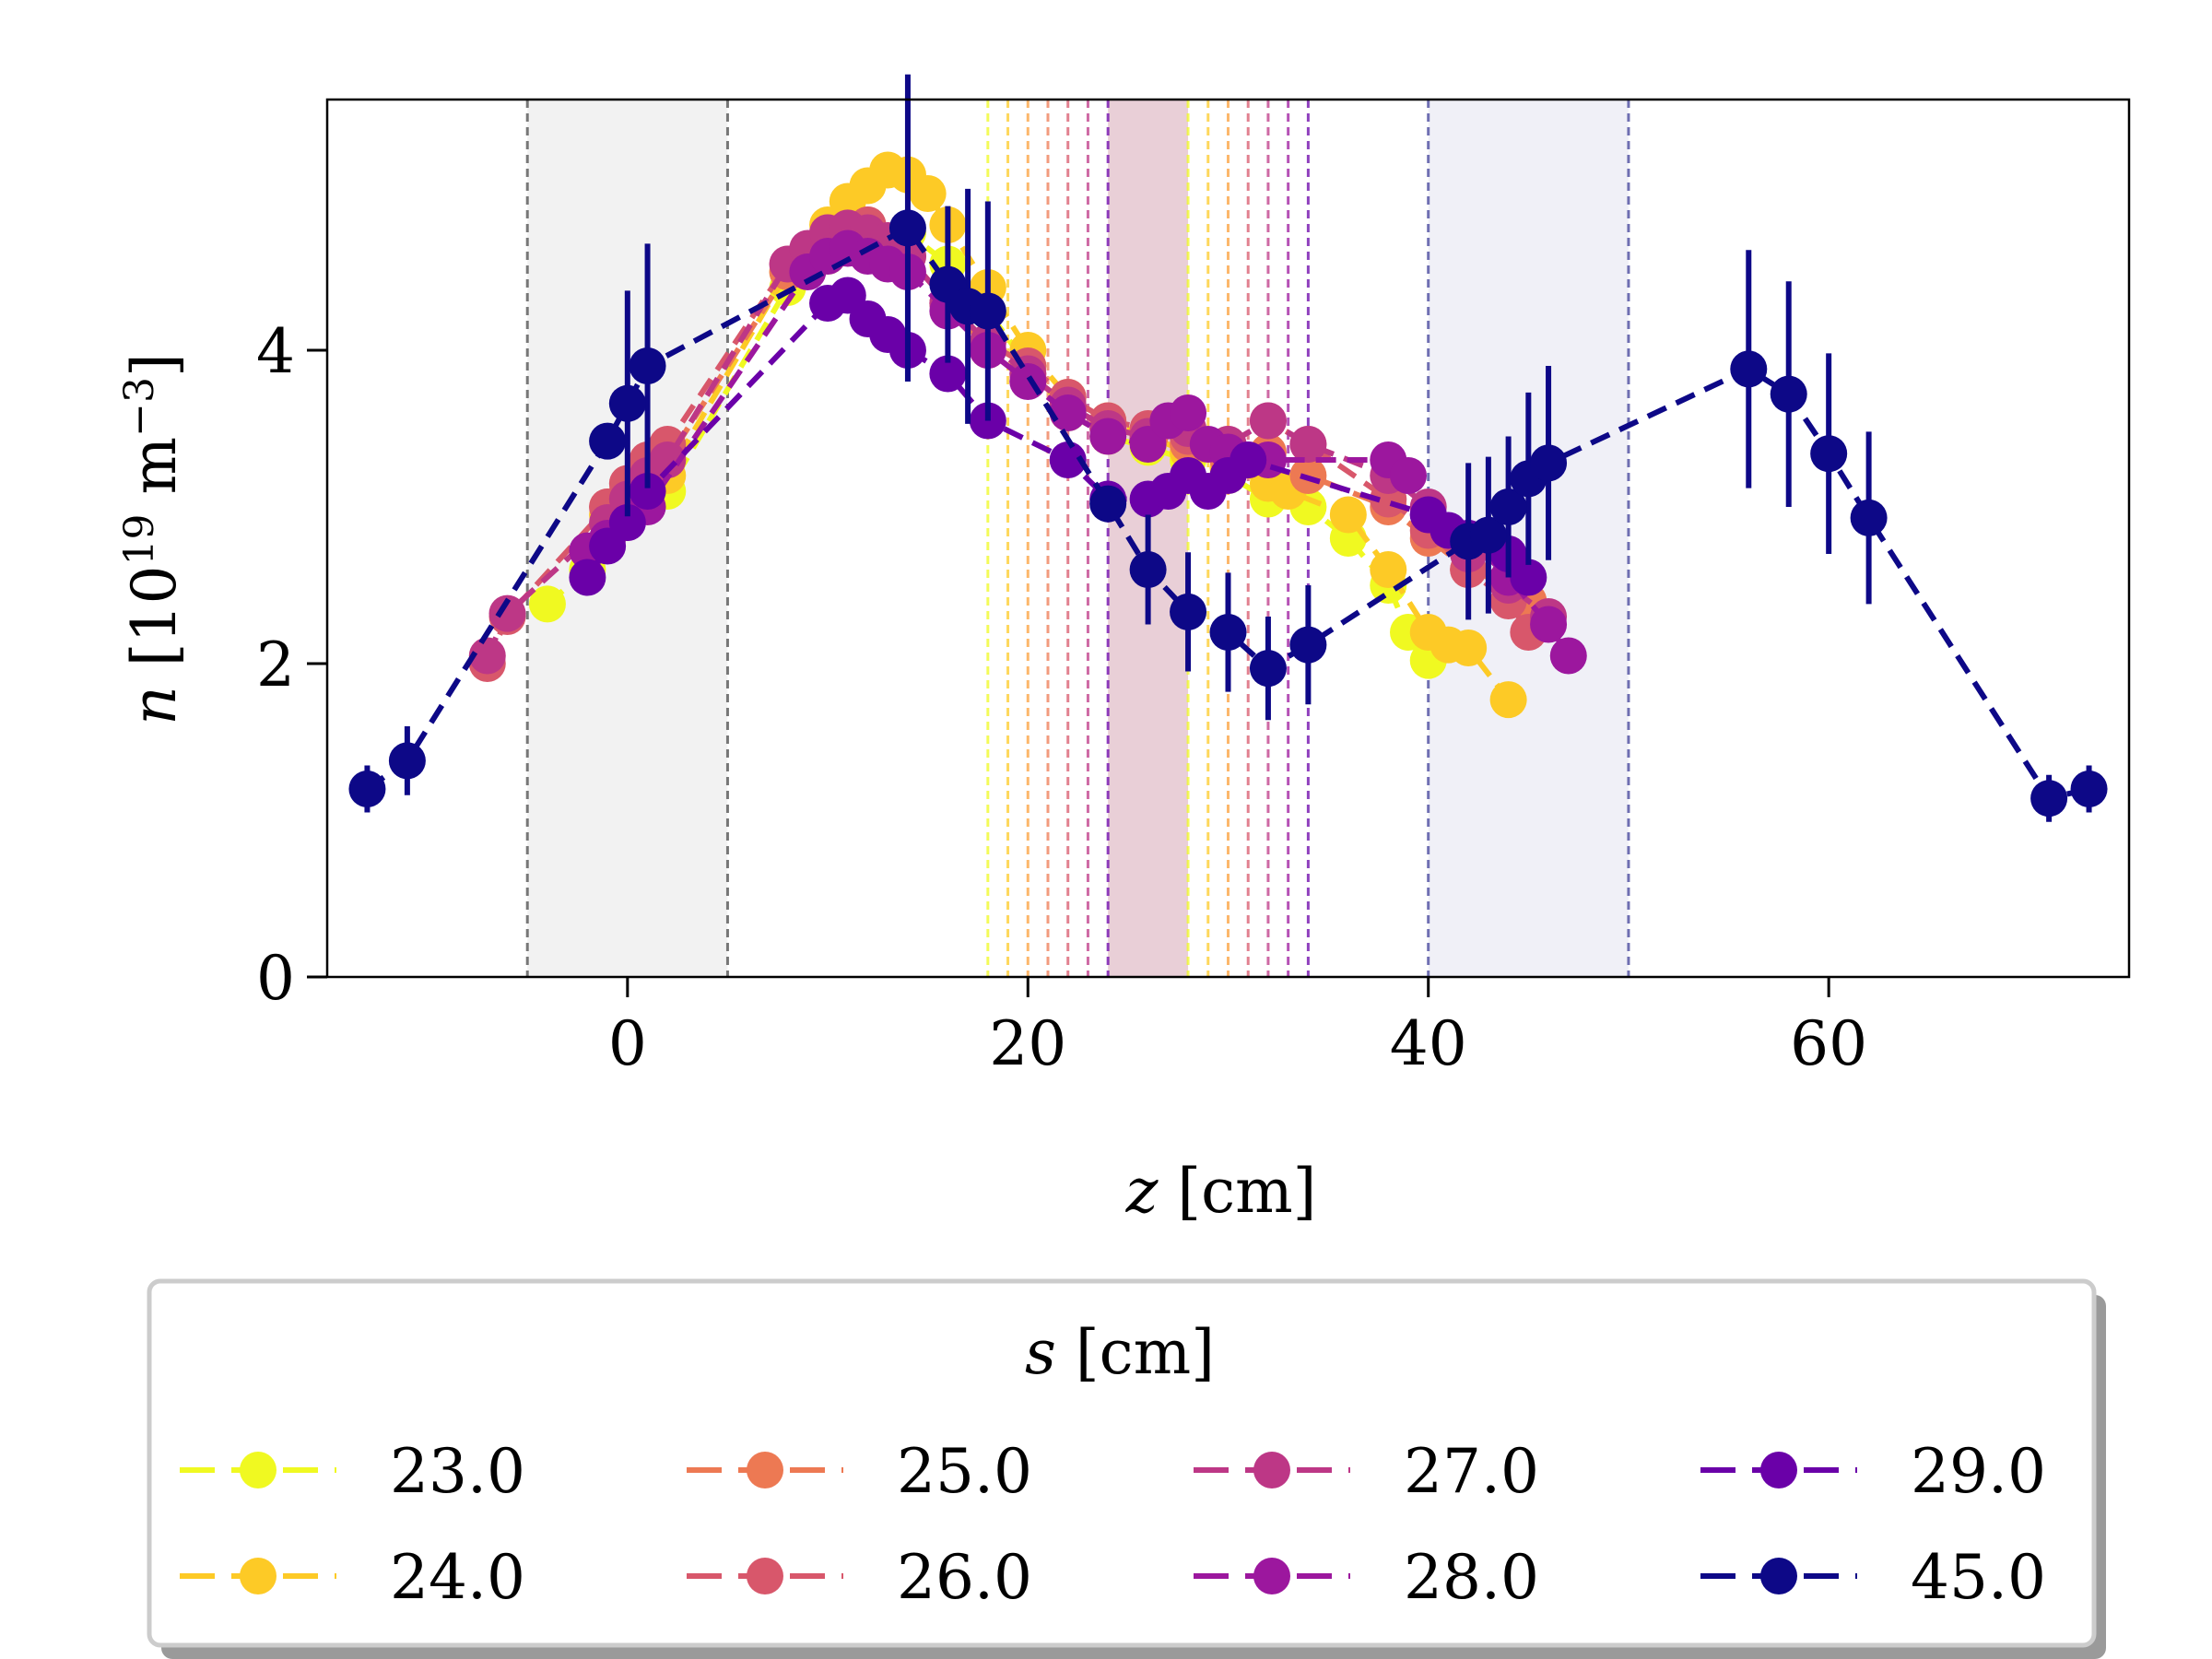 Image resolution: width=2212 pixels, height=1659 pixels. What do you see at coordinates (153, 538) in the screenshot?
I see `y-axis-label: n [1019 m−3]` at bounding box center [153, 538].